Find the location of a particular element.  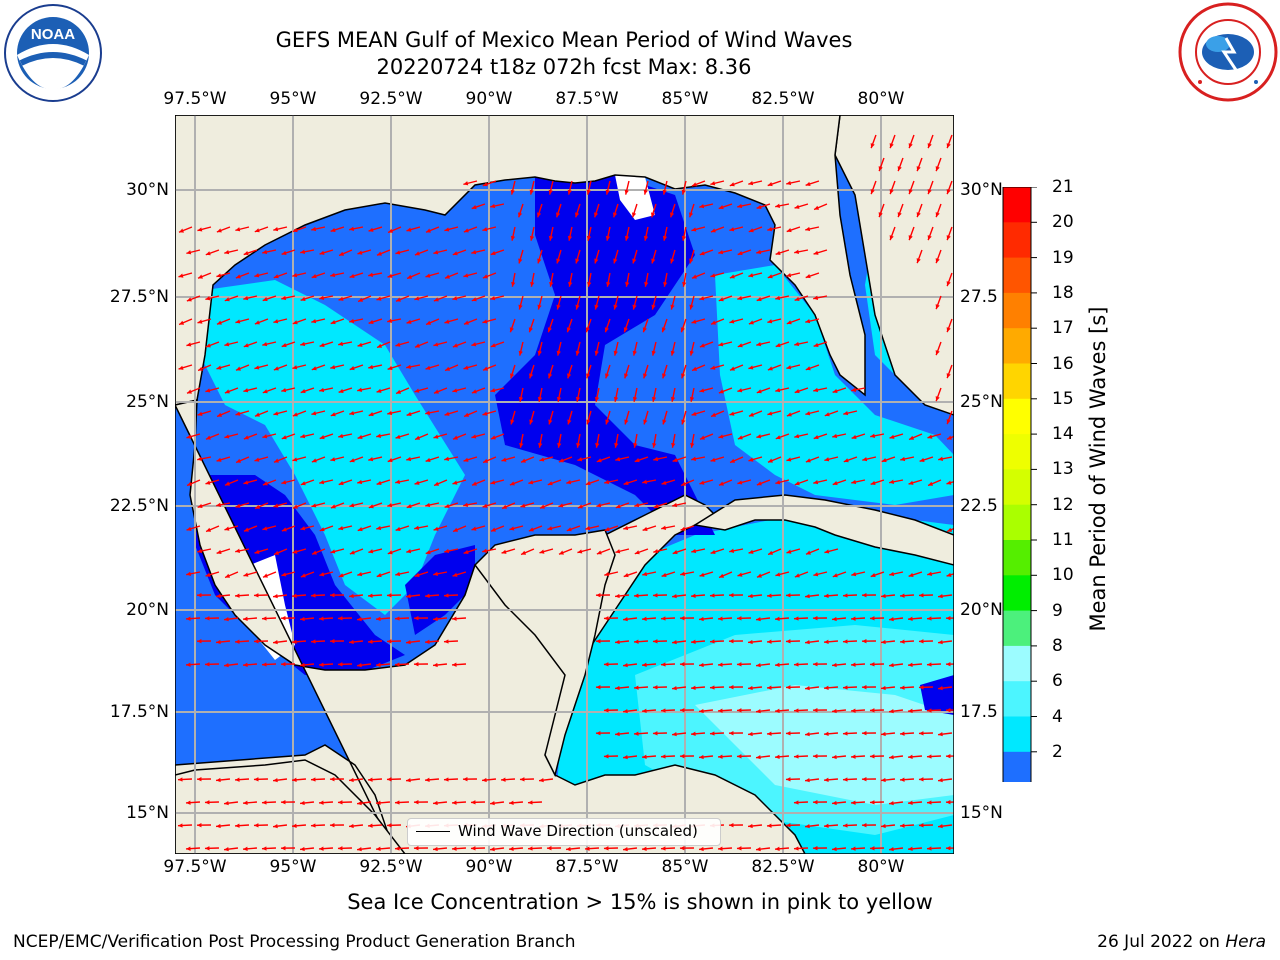

colorbar-tick-label: 4 is located at coordinates (1057, 716).